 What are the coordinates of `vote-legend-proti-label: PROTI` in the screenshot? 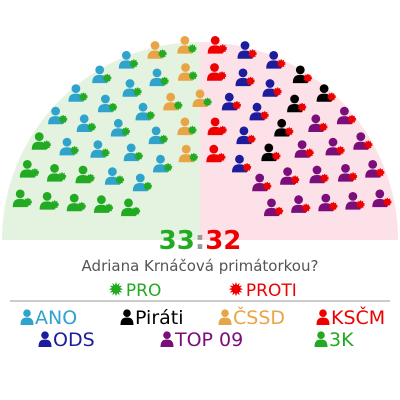 It's located at (271, 291).